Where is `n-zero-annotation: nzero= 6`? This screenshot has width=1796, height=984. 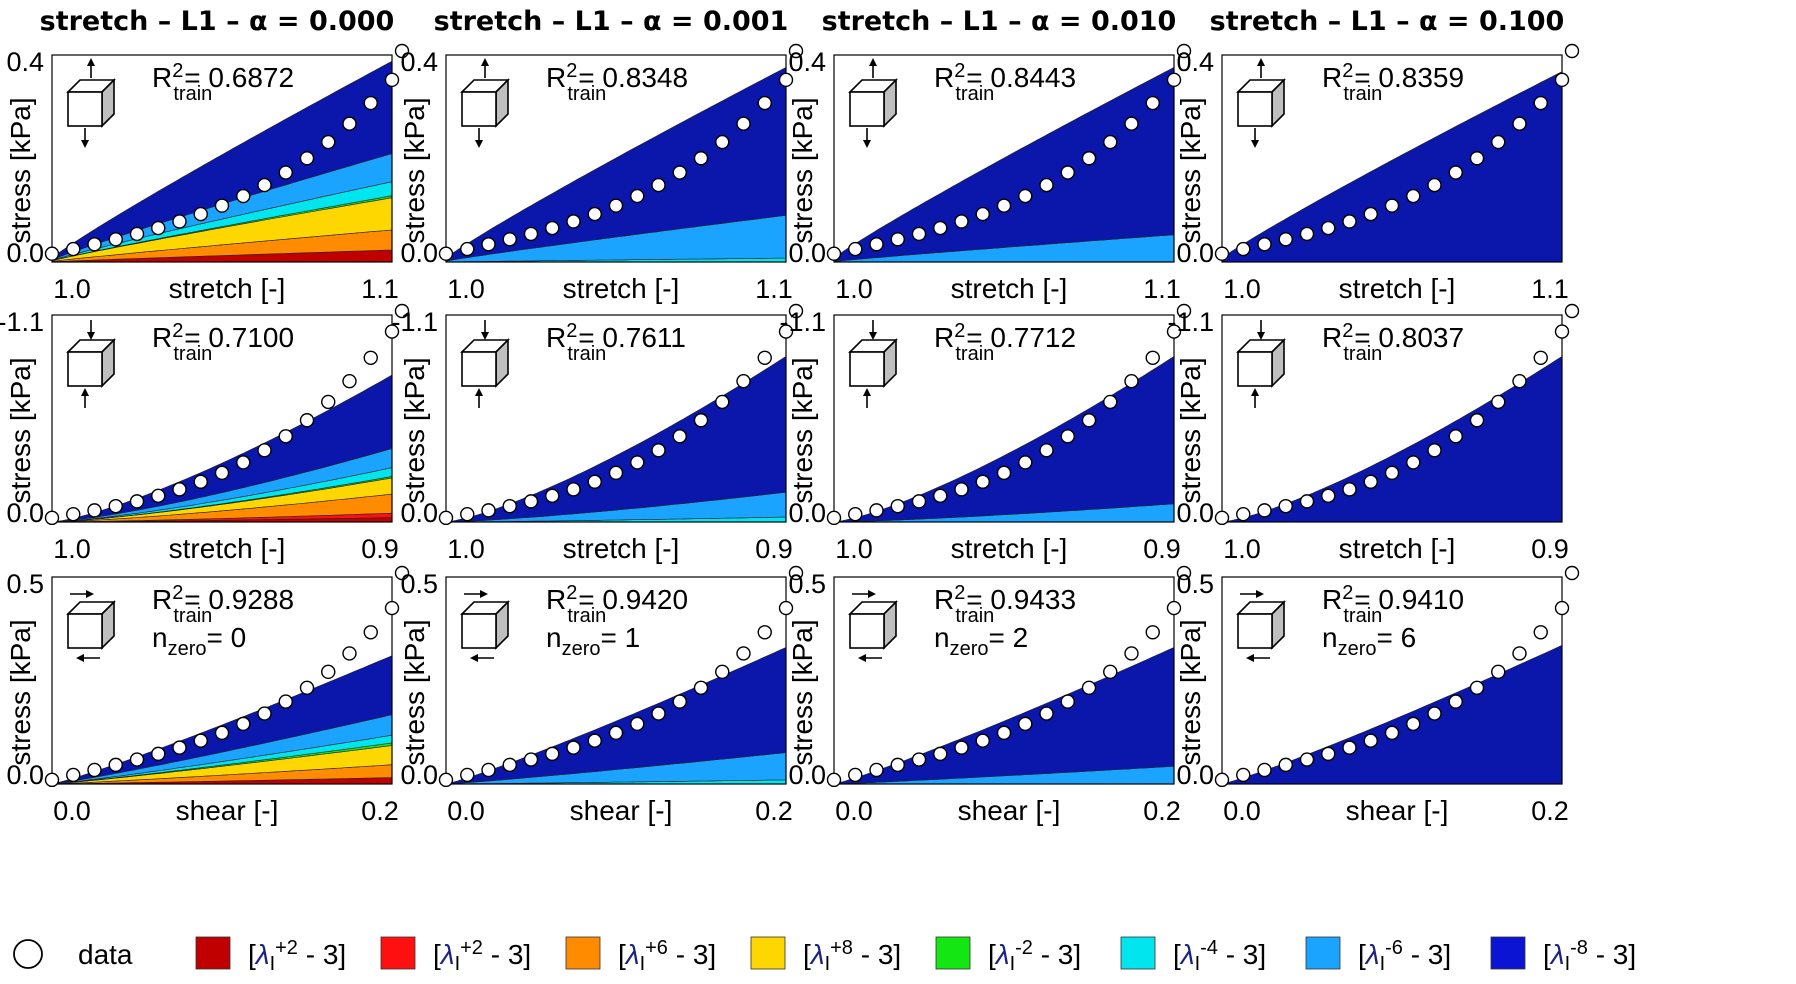
n-zero-annotation: nzero= 6 is located at coordinates (1369, 641).